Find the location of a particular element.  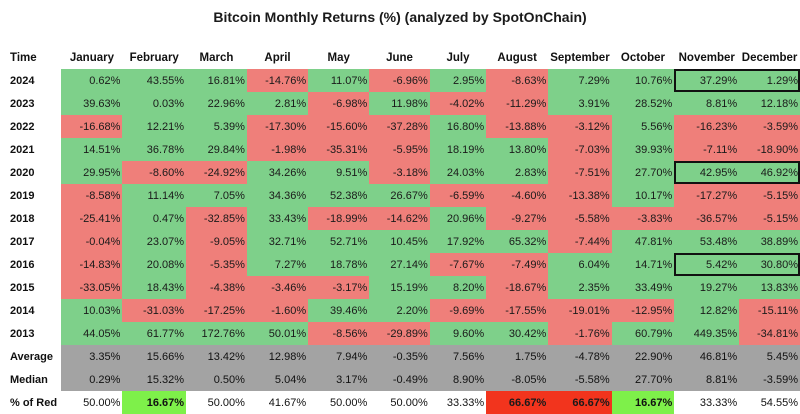

stat-cell: -0.35% is located at coordinates (399, 356).